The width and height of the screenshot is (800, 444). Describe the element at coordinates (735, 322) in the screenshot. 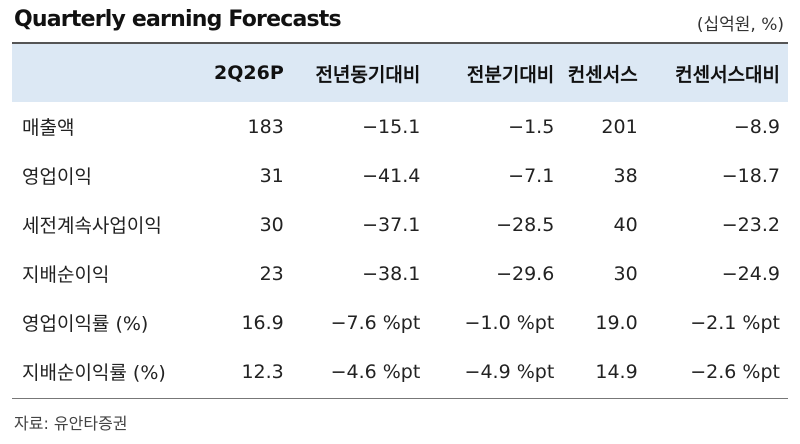

I see `cell-value: −2.1 %pt` at that location.